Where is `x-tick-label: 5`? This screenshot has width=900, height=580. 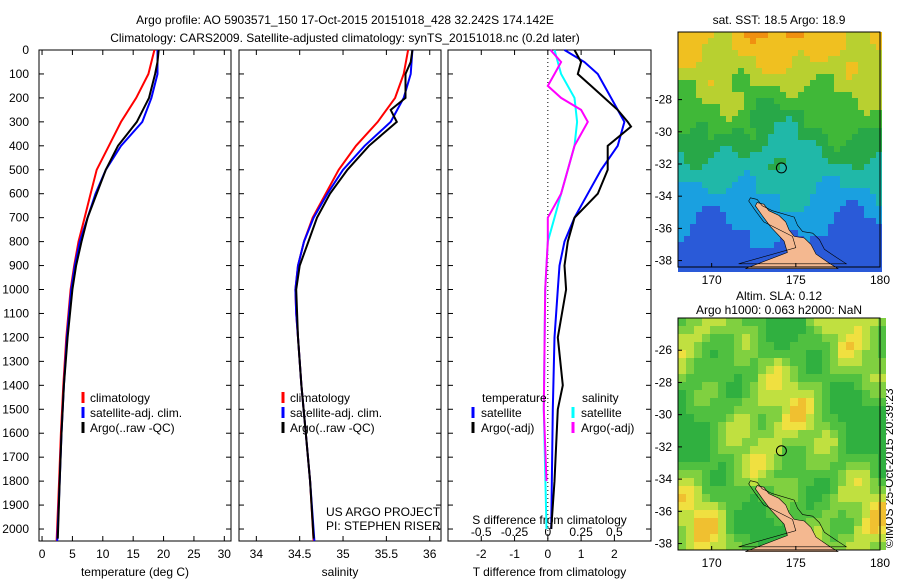 x-tick-label: 5 is located at coordinates (72, 554).